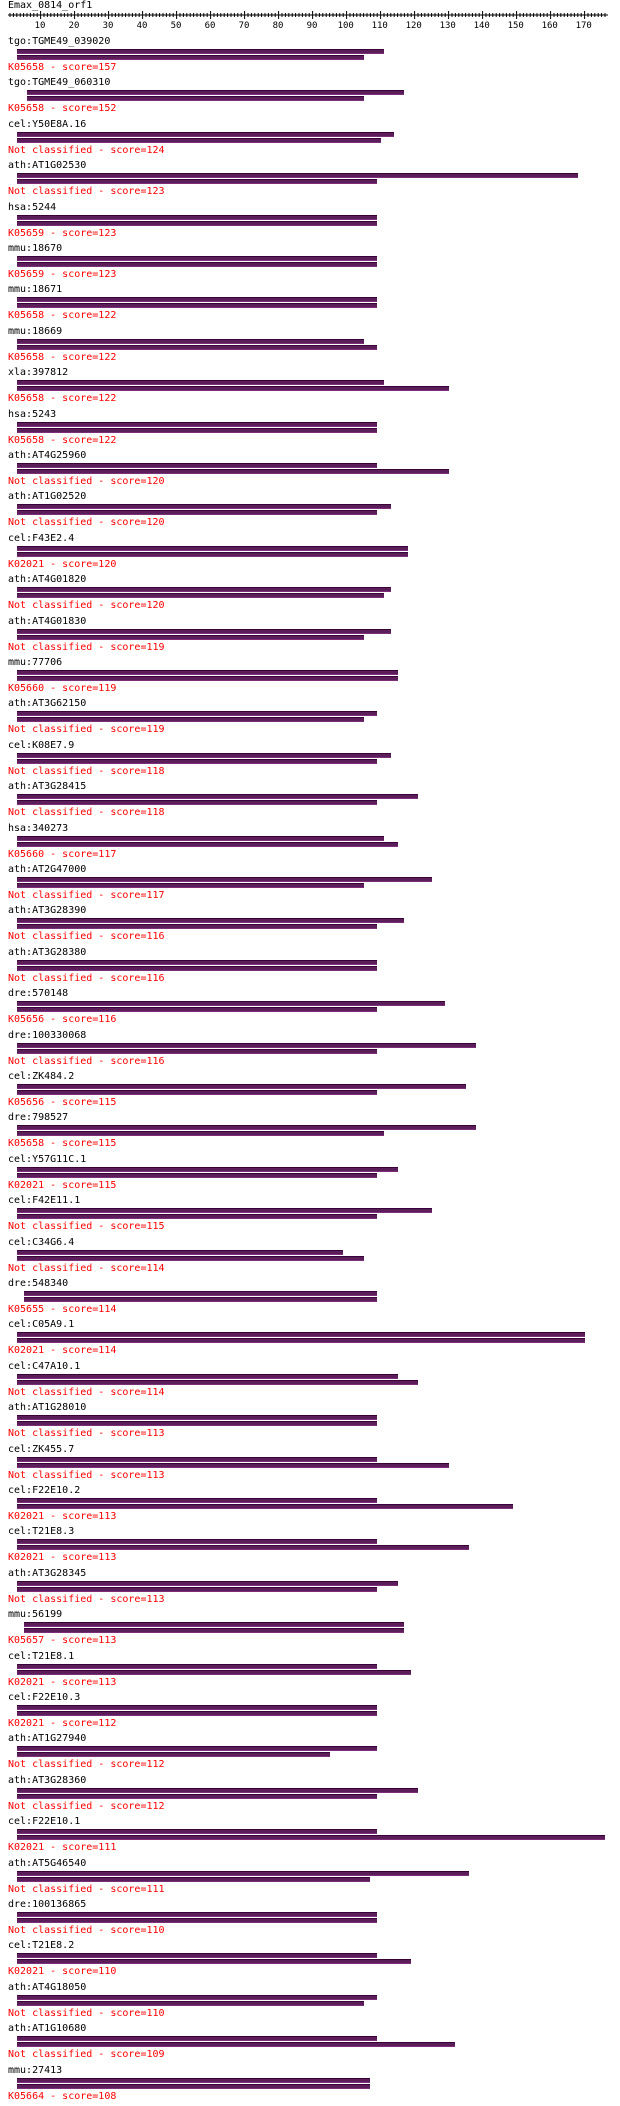 The height and width of the screenshot is (2106, 620). I want to click on hit-name: ath:AT4G01830, so click(47, 621).